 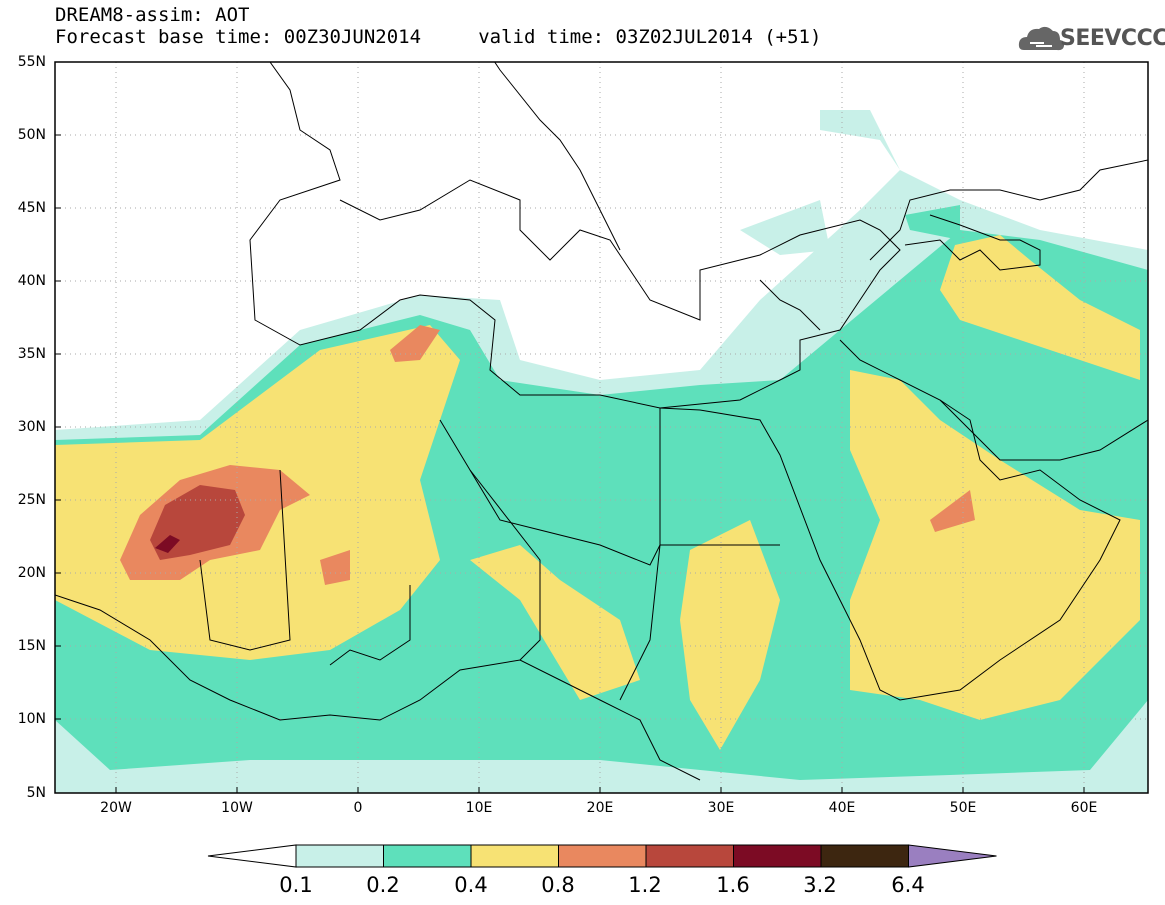 What do you see at coordinates (252, 856) in the screenshot?
I see `colorbar-underflow-arrow` at bounding box center [252, 856].